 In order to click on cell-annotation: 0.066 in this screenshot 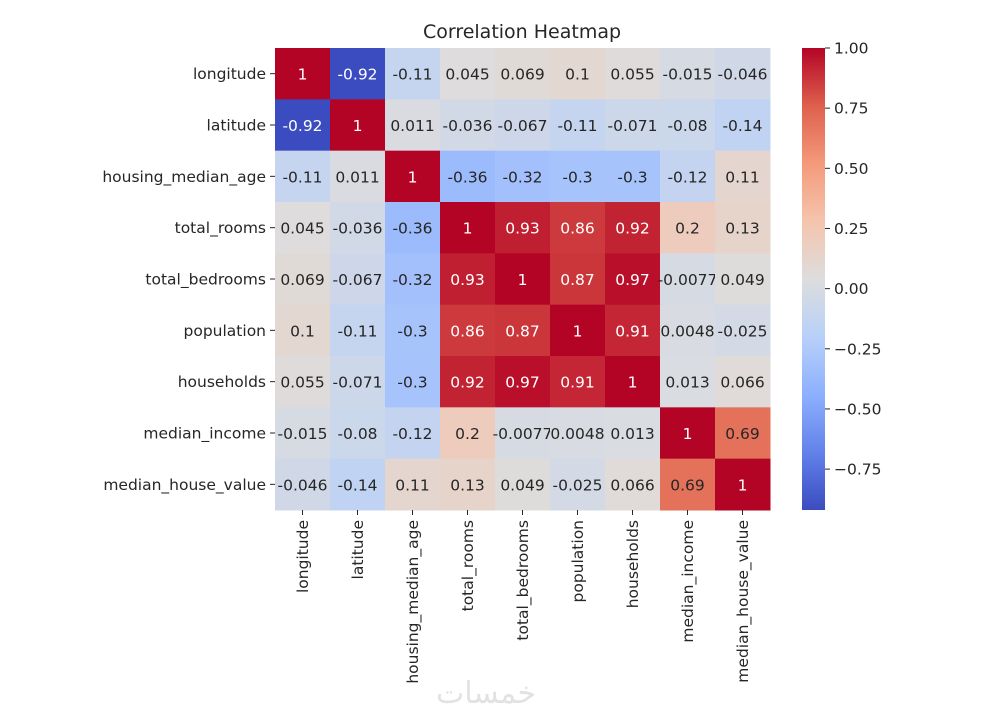, I will do `click(742, 383)`.